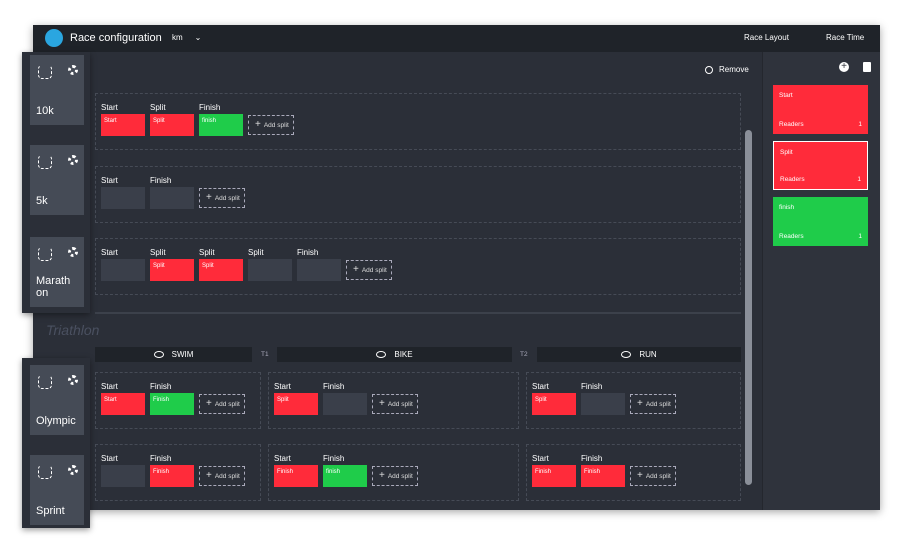  I want to click on delete-reader, so click(867, 67).